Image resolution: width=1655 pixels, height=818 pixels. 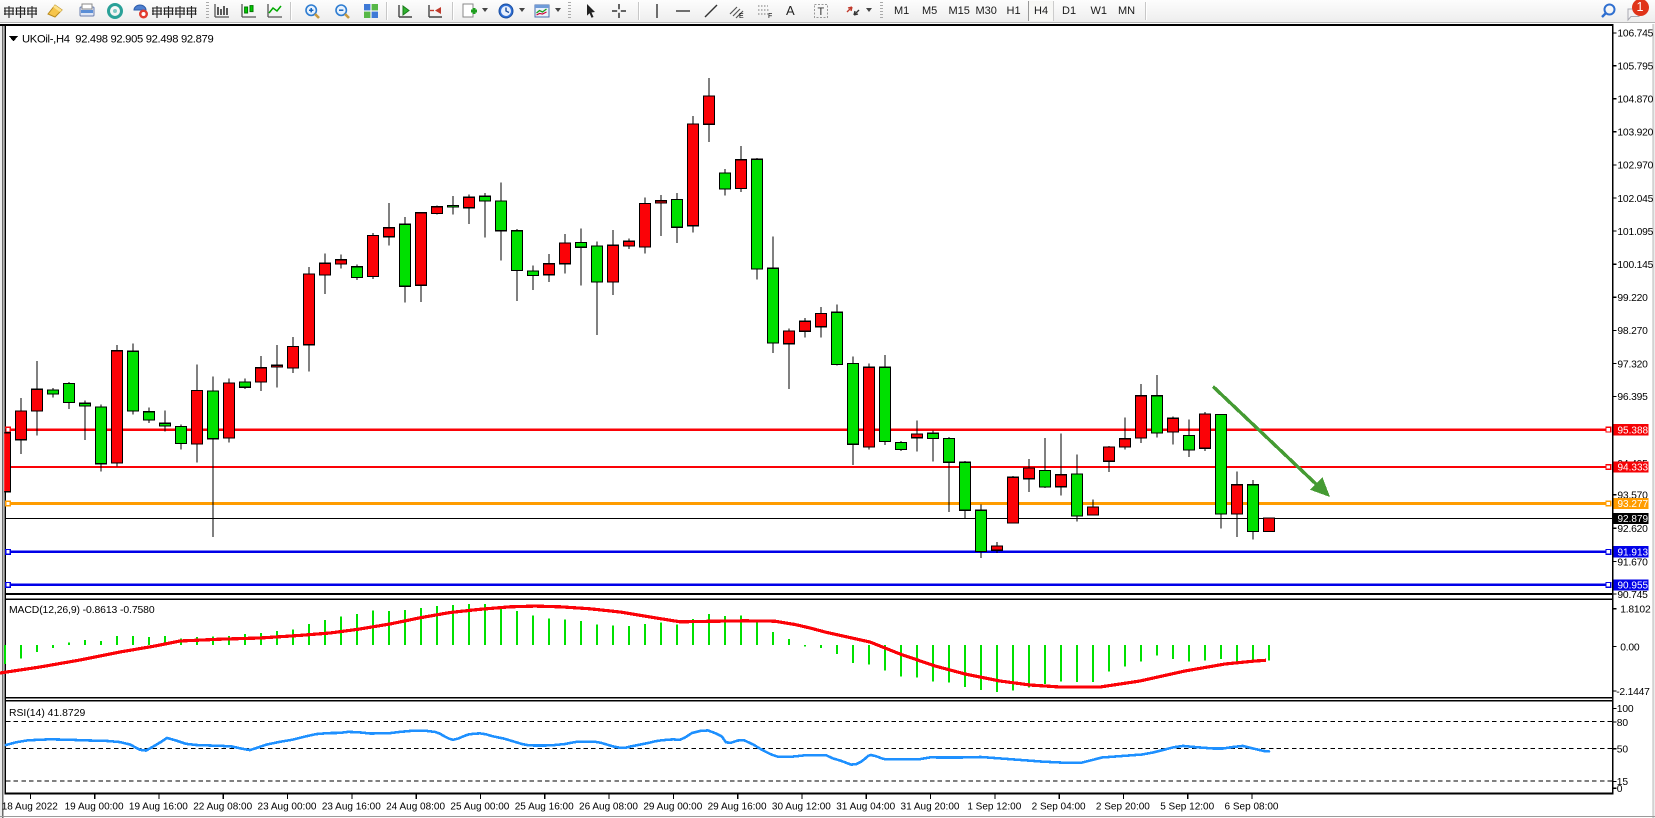 I want to click on svg-text: 19 Aug 16:00, so click(x=158, y=807).